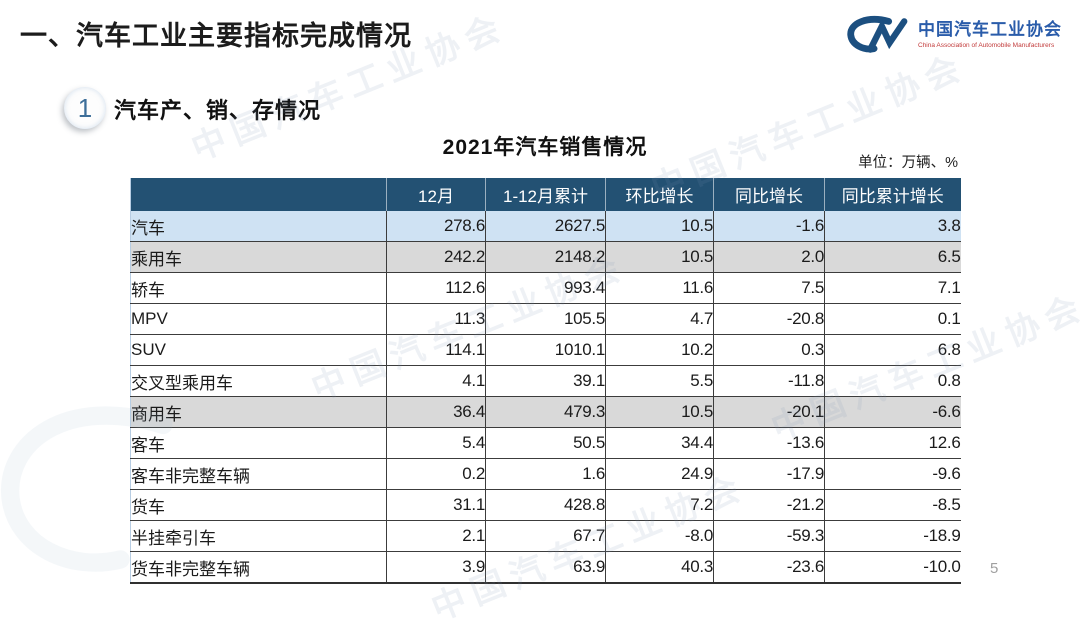  I want to click on value-cell: -8.0, so click(659, 536).